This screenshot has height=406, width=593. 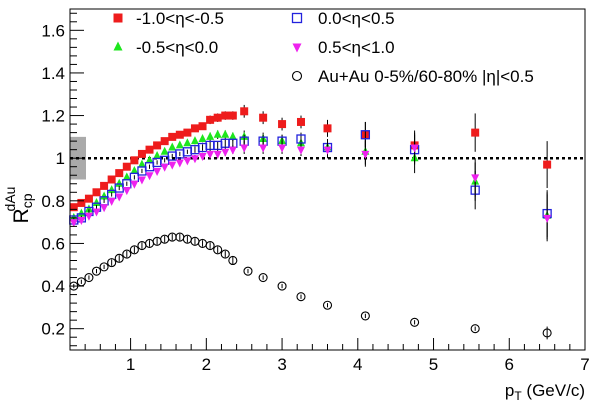 What do you see at coordinates (356, 18) in the screenshot?
I see `legend-label: 0.0<η<0.5` at bounding box center [356, 18].